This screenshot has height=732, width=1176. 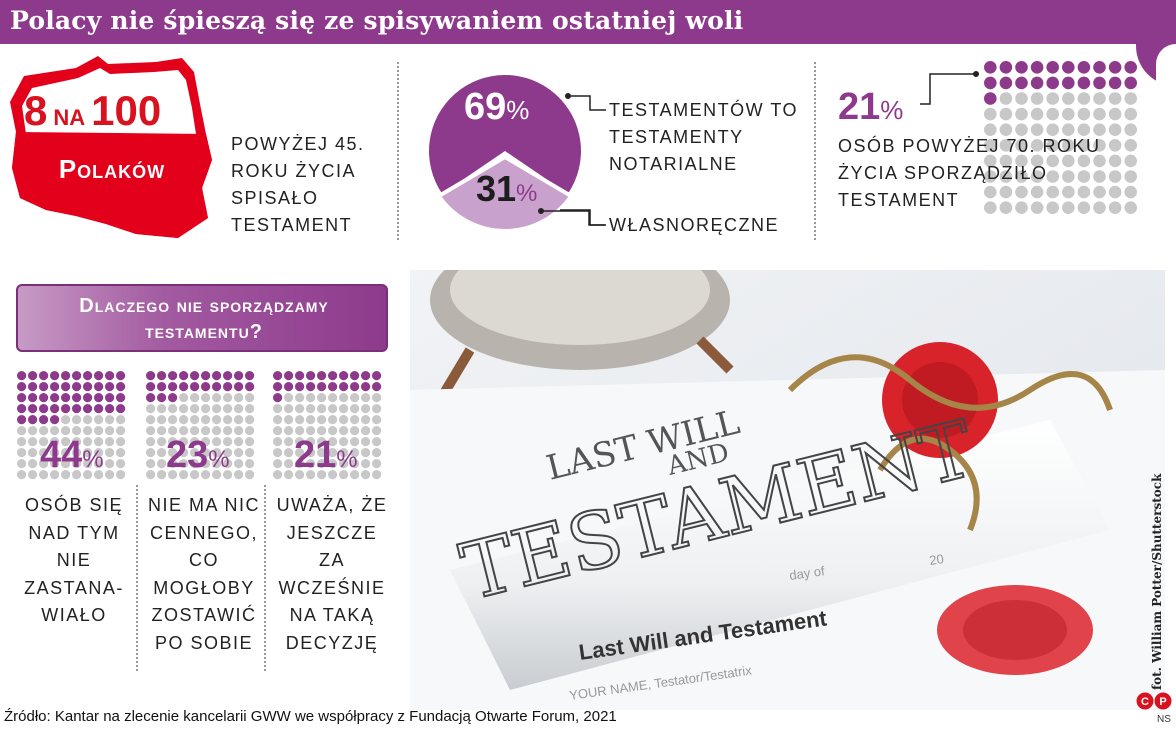 What do you see at coordinates (111, 147) in the screenshot?
I see `poland-map-shape` at bounding box center [111, 147].